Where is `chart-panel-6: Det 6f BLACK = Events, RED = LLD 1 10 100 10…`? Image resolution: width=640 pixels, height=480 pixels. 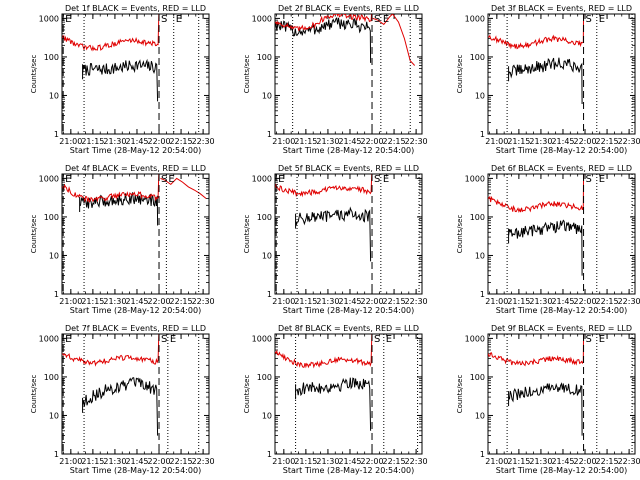
chart-panel-6: Det 6f BLACK = Events, RED = LLD 1 10 100 10… is located at coordinates (548, 239).